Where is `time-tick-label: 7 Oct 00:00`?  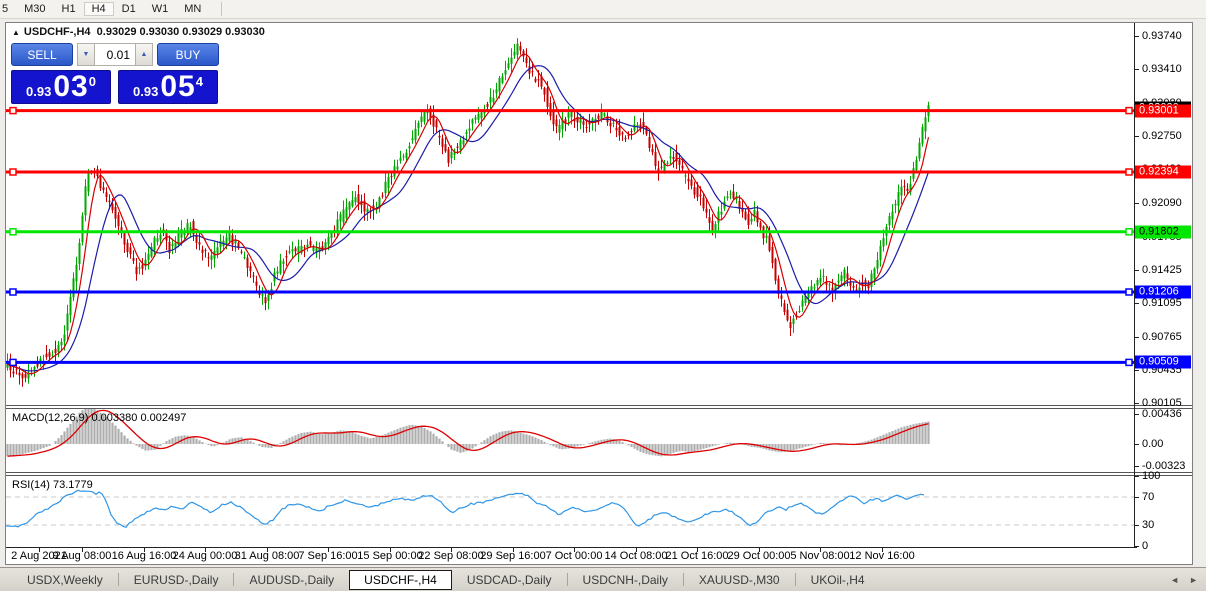
time-tick-label: 7 Oct 00:00 is located at coordinates (574, 556).